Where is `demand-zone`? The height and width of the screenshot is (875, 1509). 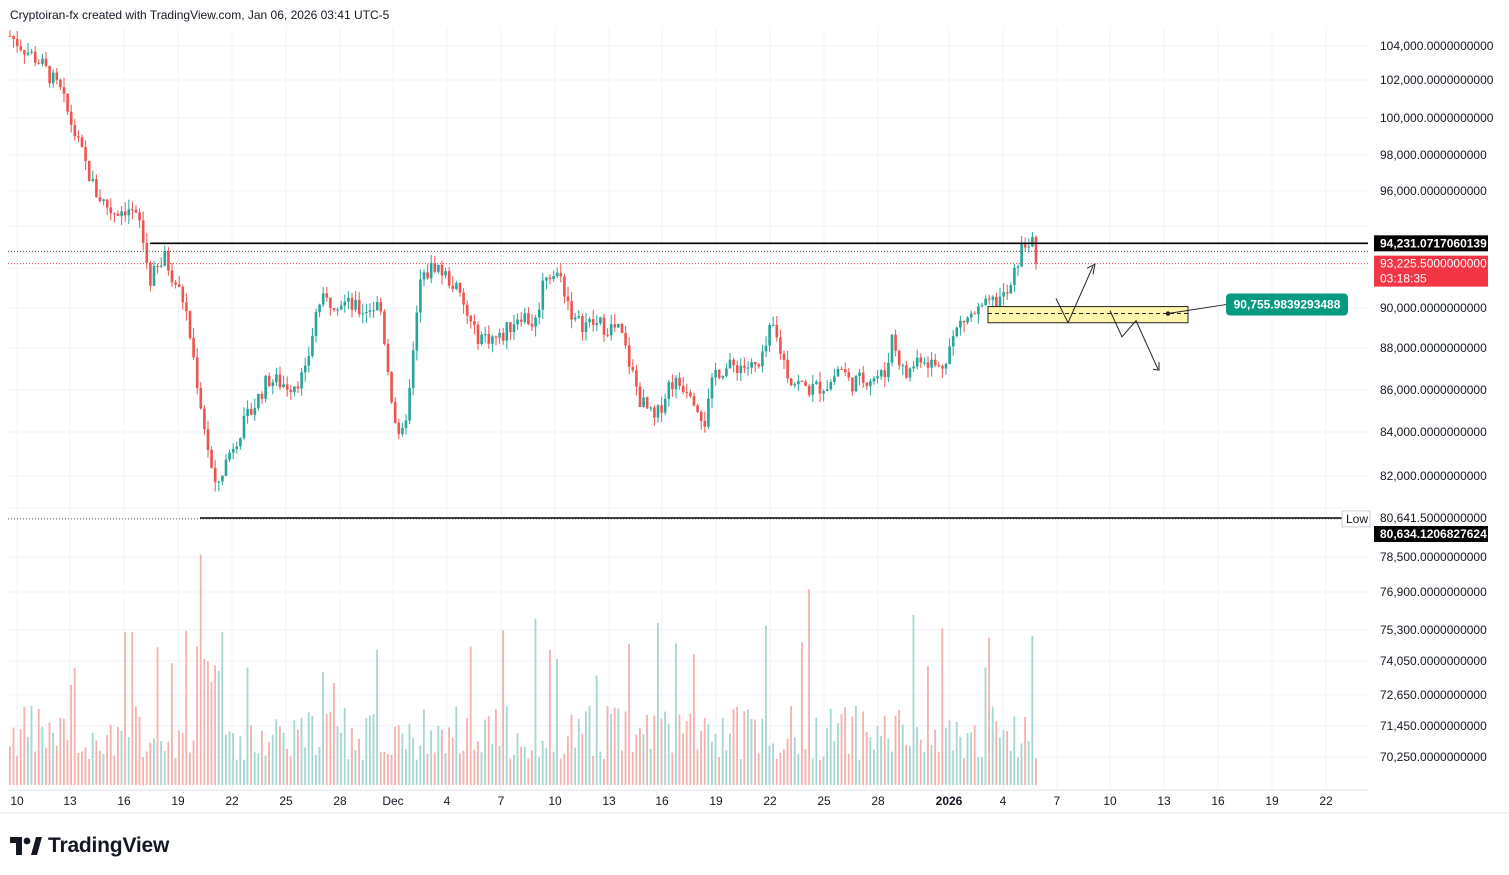
demand-zone is located at coordinates (1088, 315).